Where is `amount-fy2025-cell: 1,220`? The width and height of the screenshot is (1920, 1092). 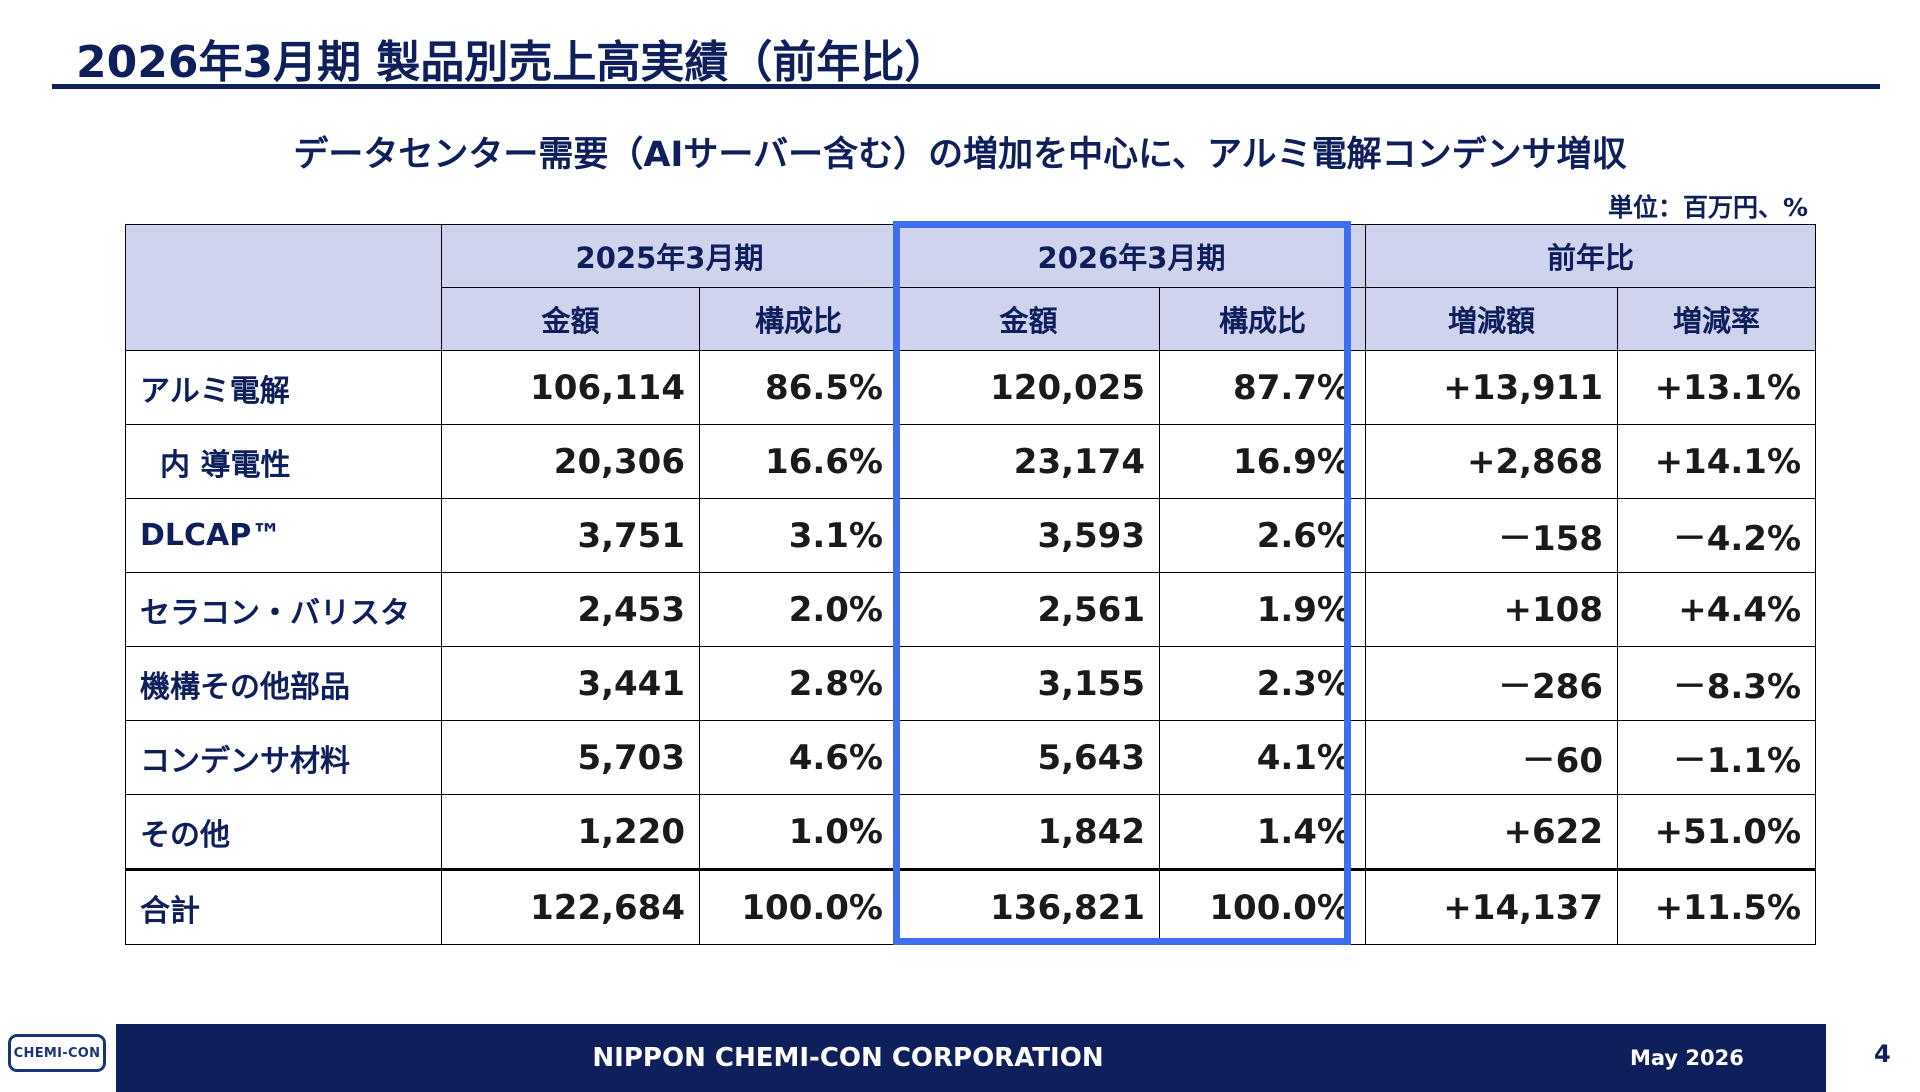 amount-fy2025-cell: 1,220 is located at coordinates (570, 832).